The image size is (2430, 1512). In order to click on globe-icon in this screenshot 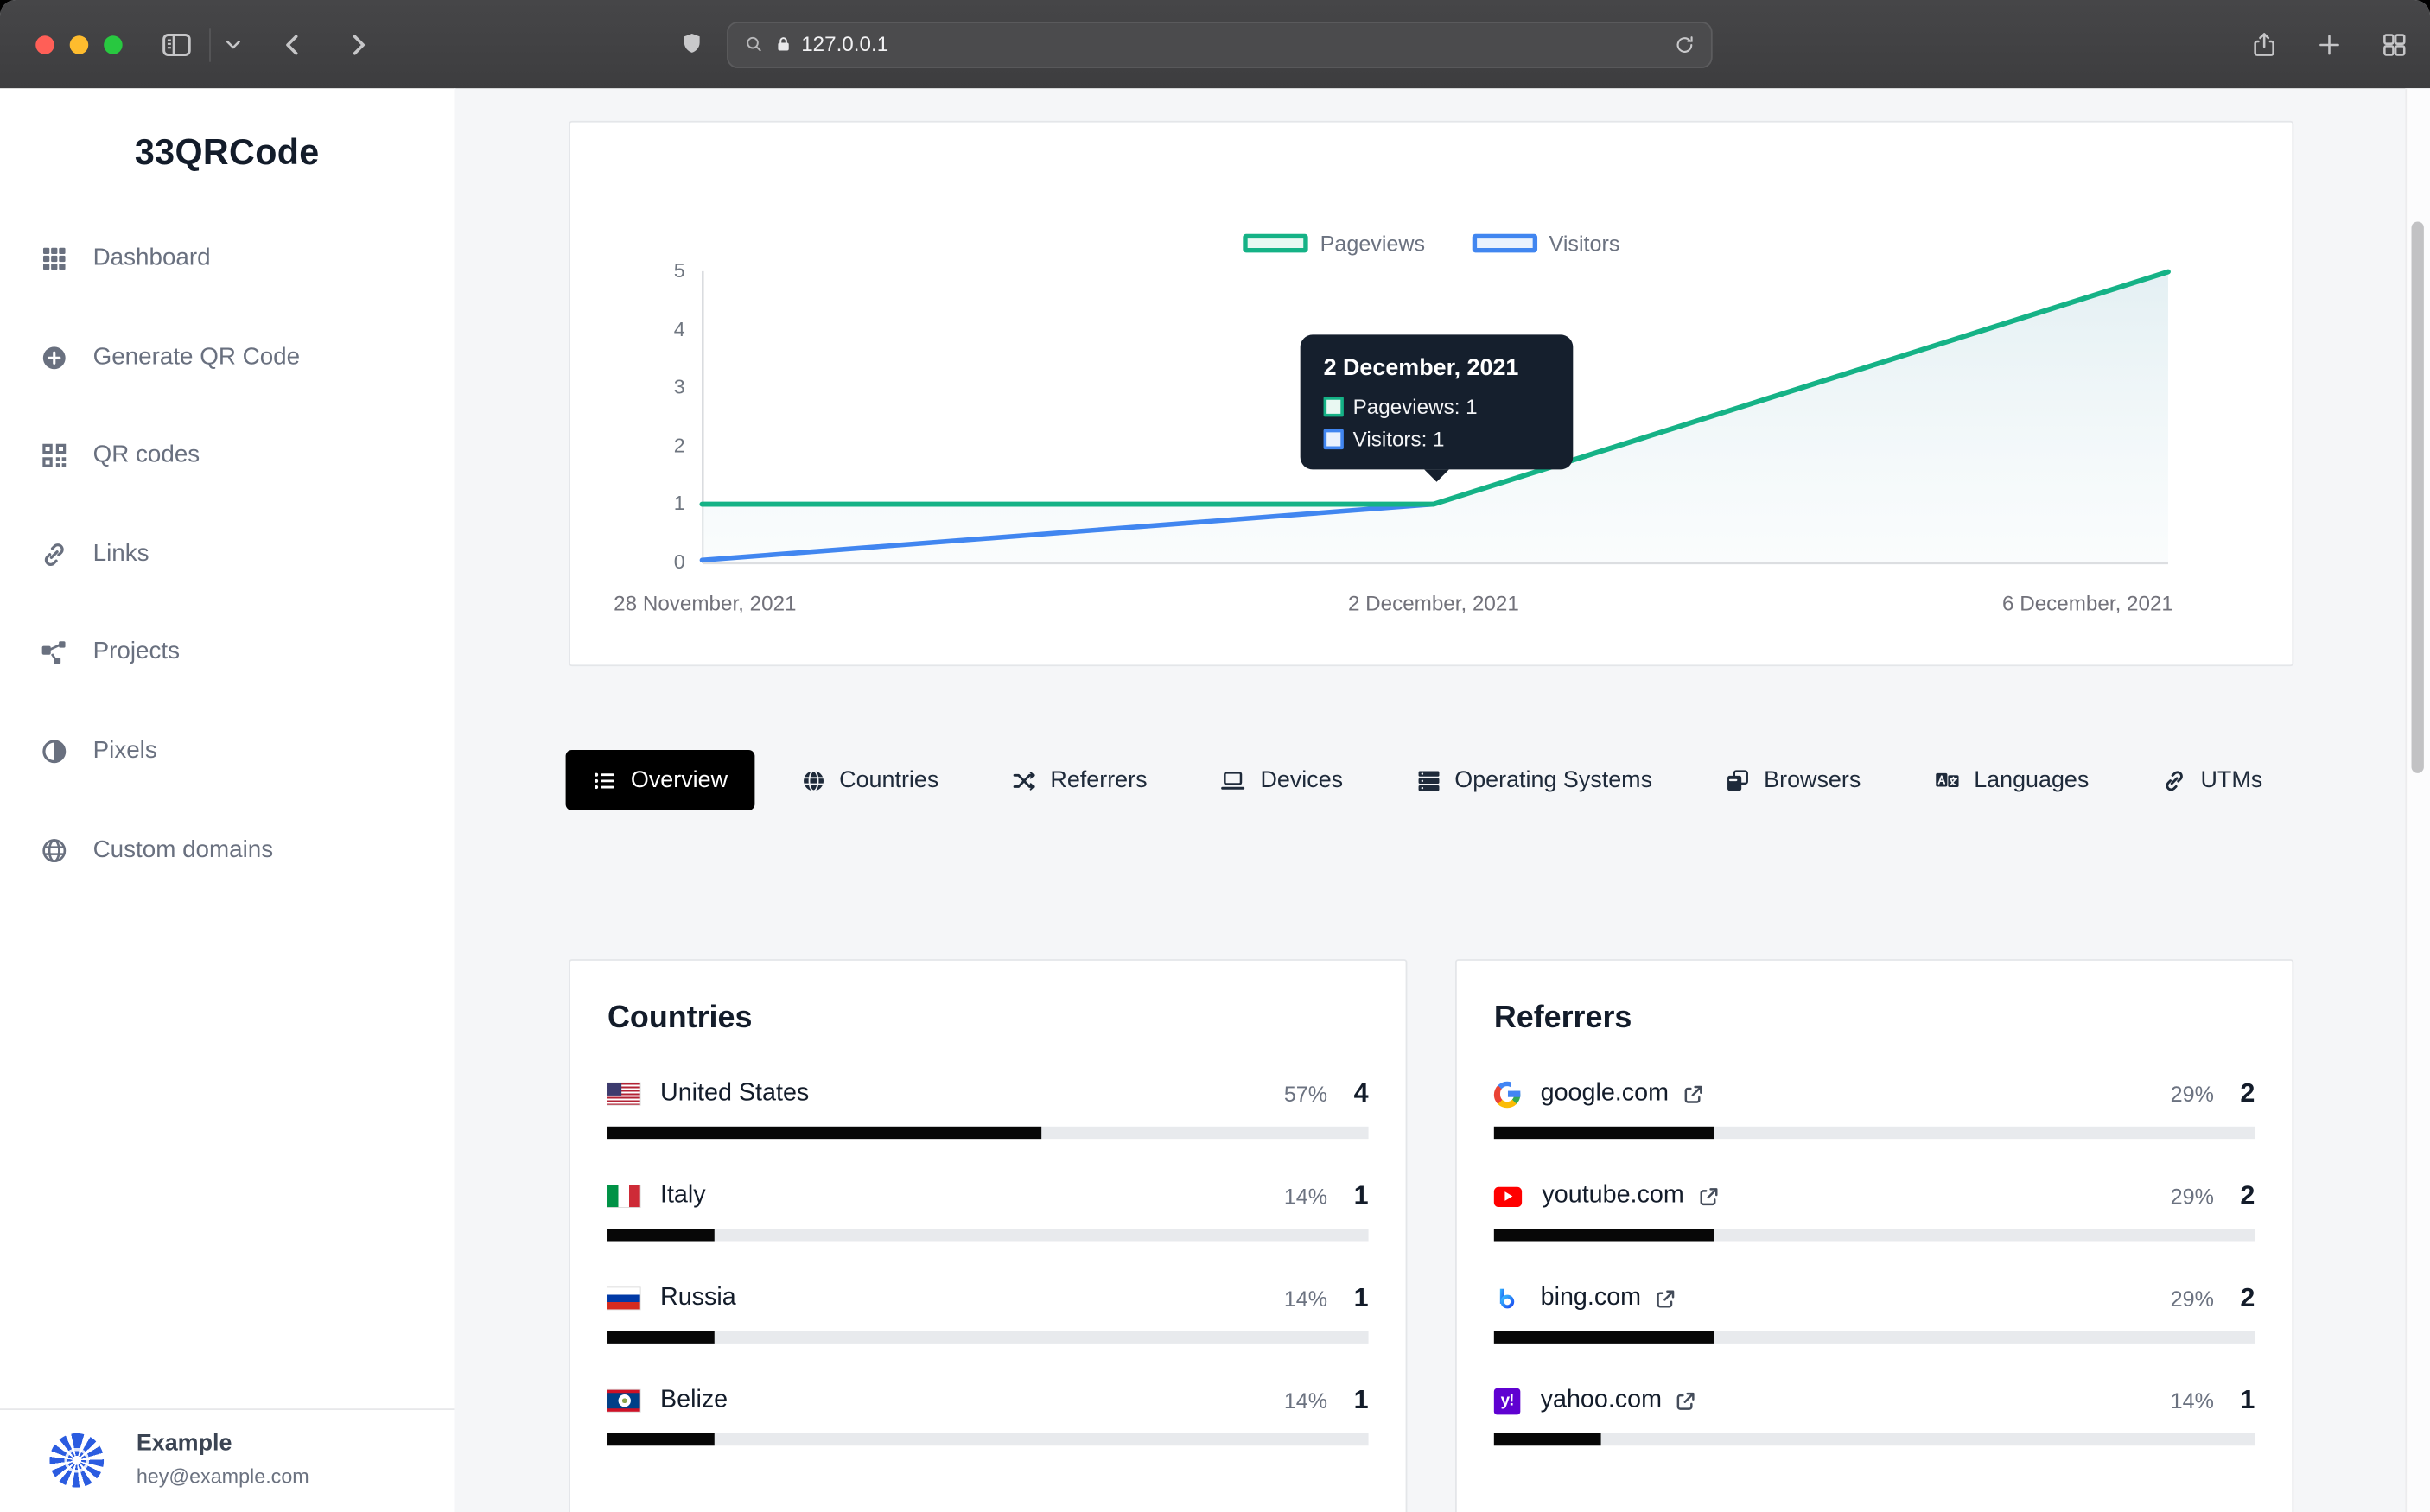, I will do `click(812, 780)`.